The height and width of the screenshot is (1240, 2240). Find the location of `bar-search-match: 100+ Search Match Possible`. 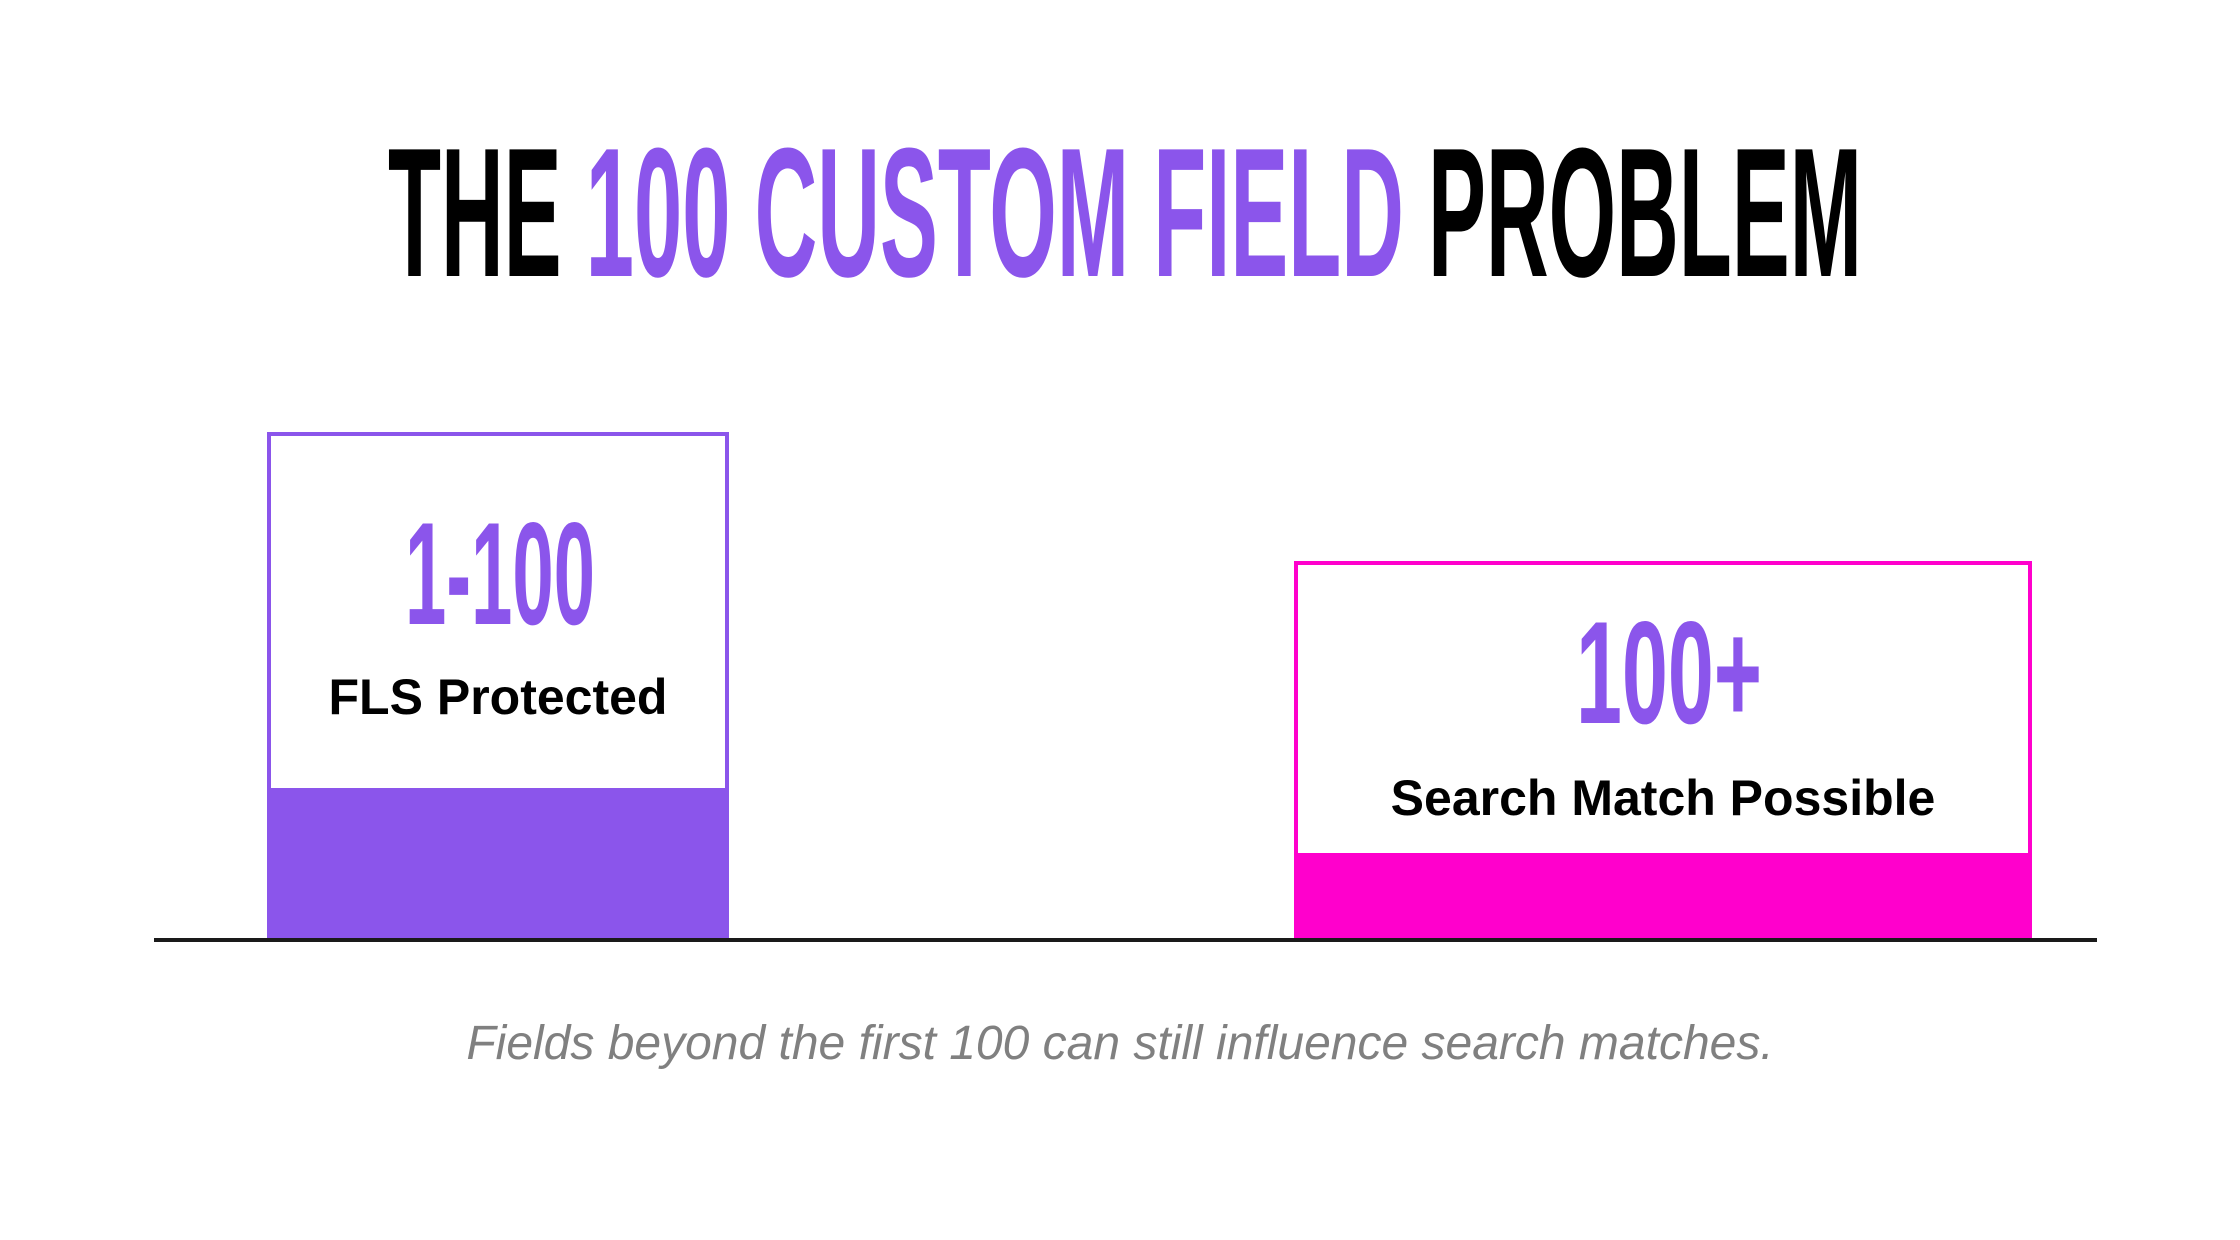

bar-search-match: 100+ Search Match Possible is located at coordinates (1663, 750).